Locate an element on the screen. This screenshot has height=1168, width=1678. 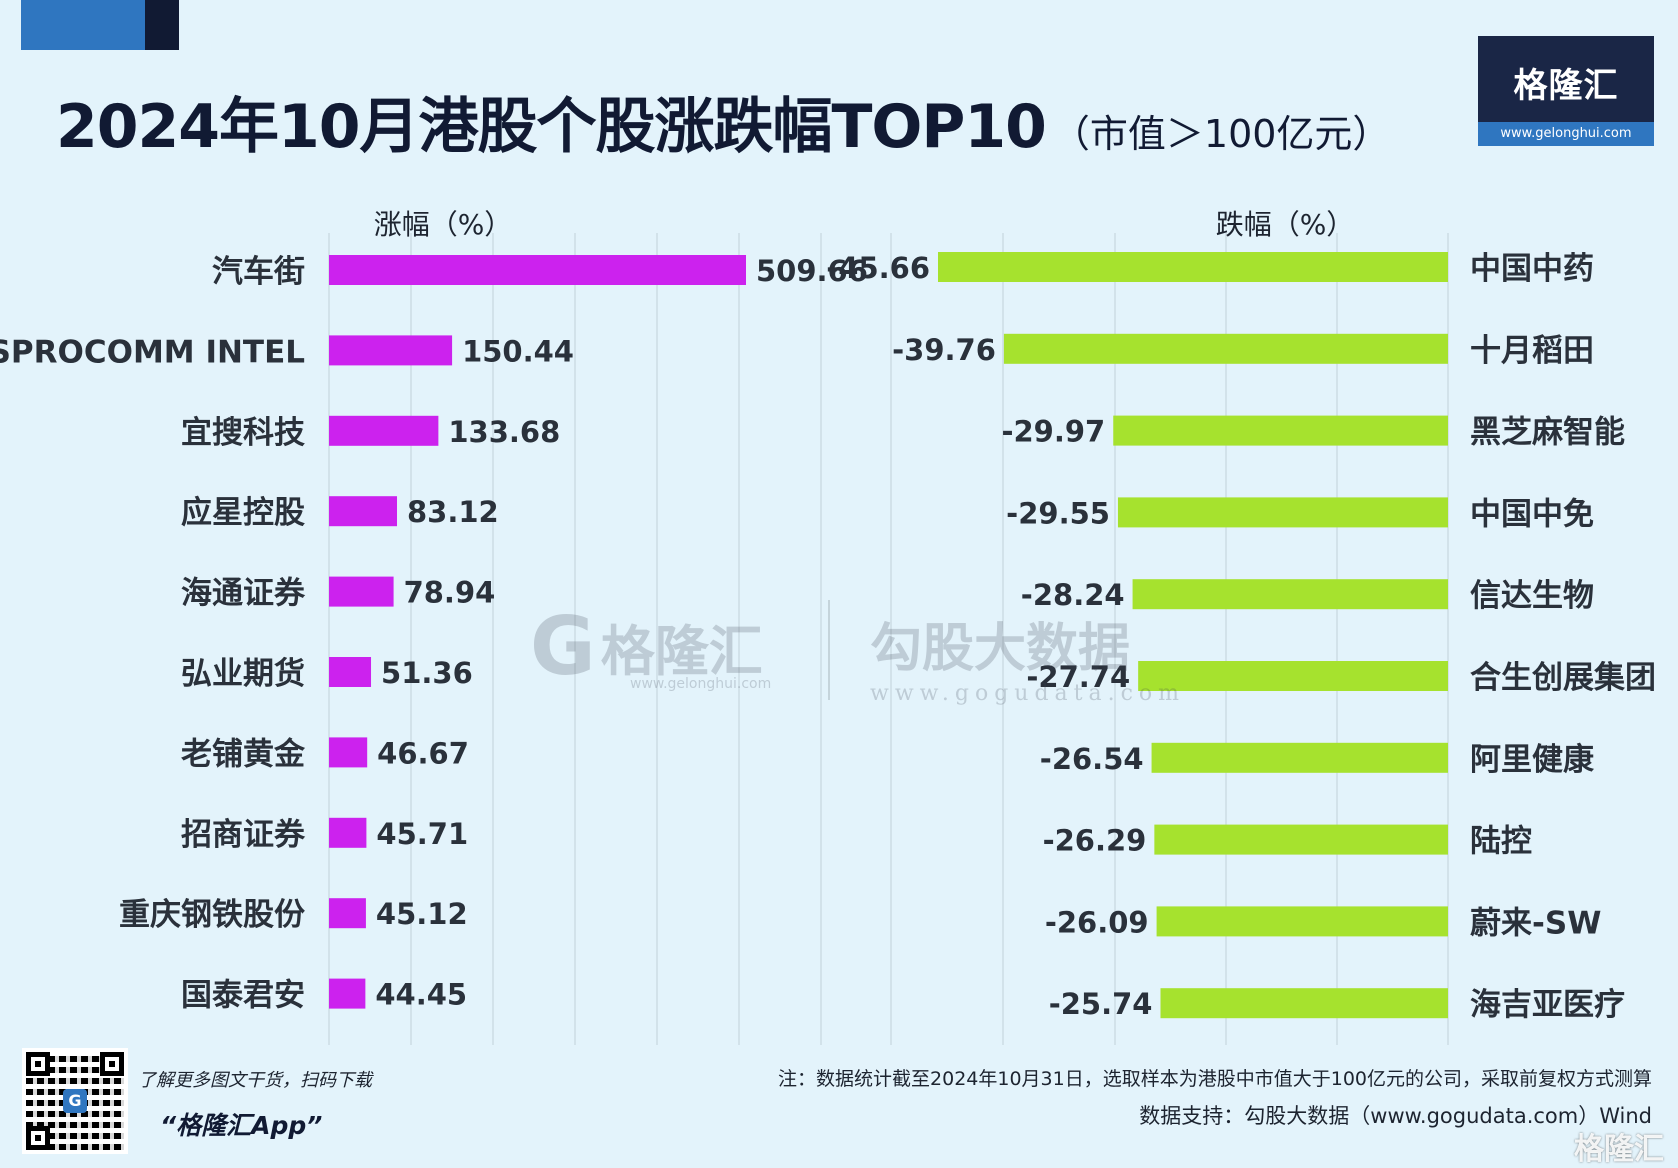
header-decoration-blue is located at coordinates (83, 25).